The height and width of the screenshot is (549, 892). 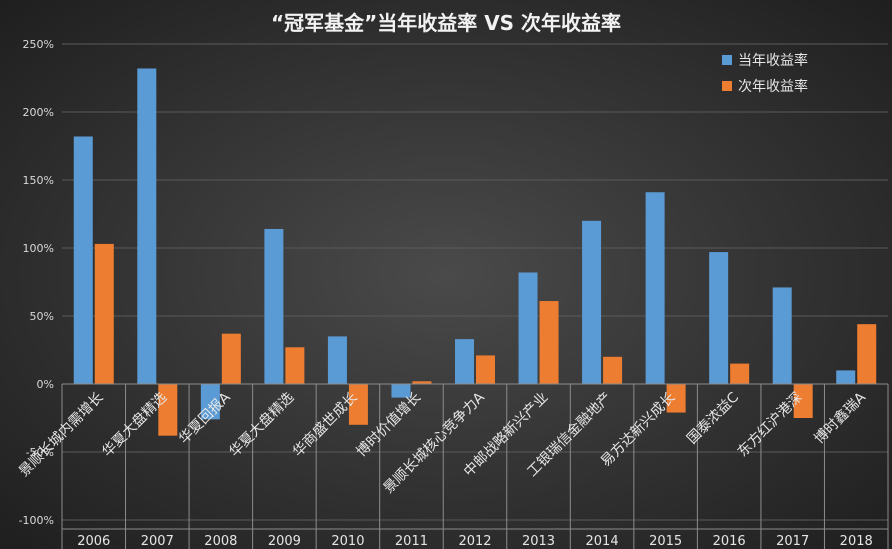 I want to click on y-tick-label: 150%, so click(x=38, y=180).